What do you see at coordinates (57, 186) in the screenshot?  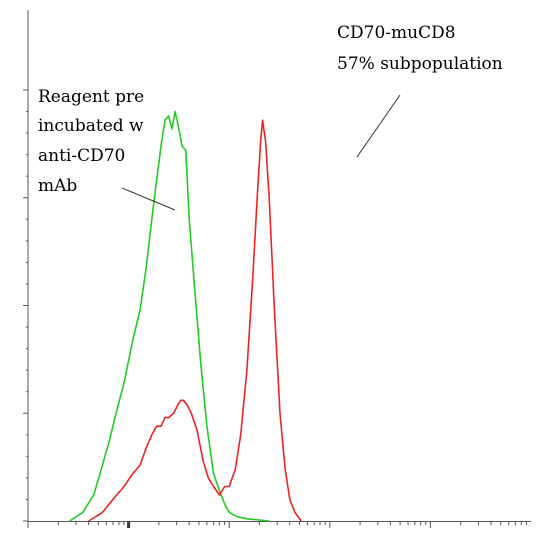 I see `annotation-green-line-4: mAb` at bounding box center [57, 186].